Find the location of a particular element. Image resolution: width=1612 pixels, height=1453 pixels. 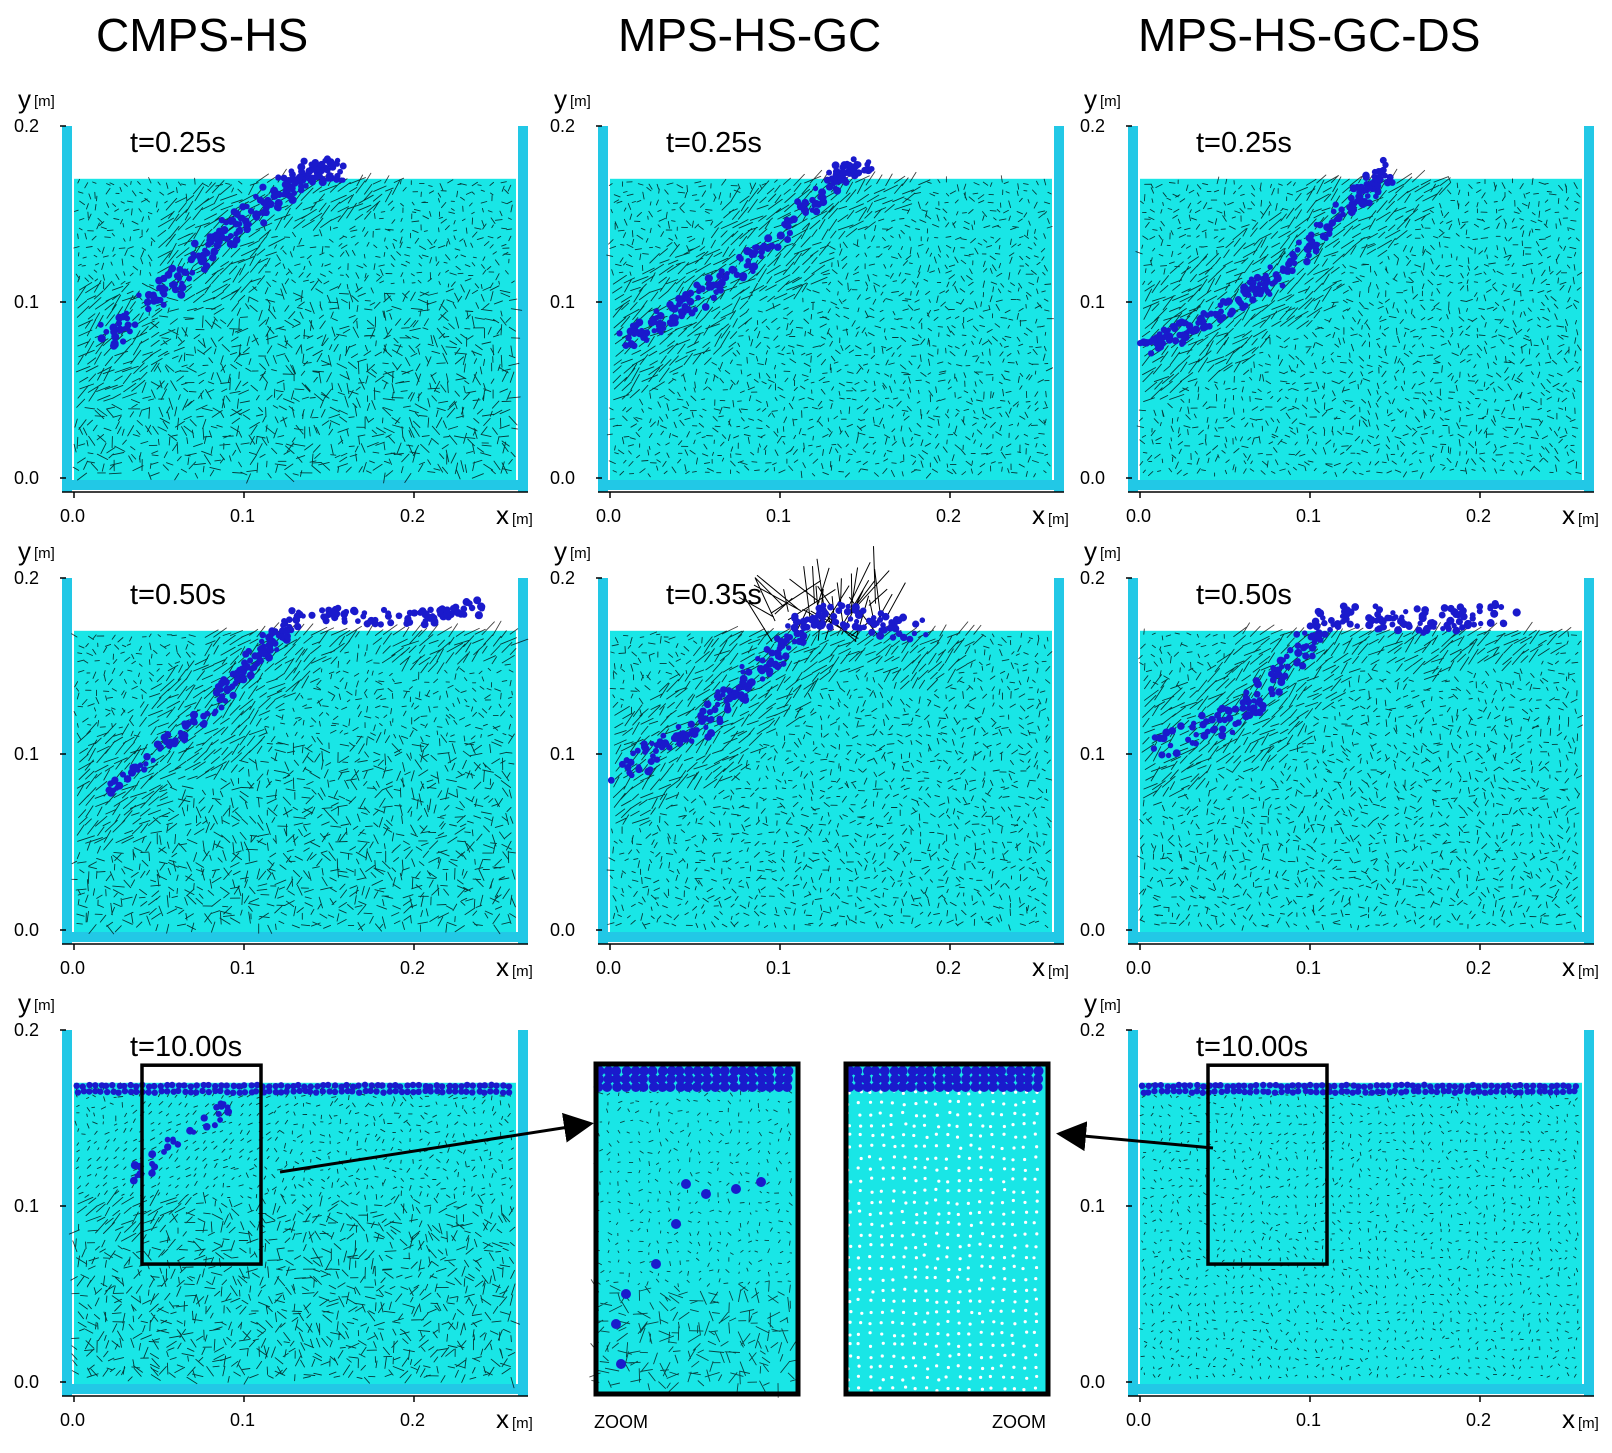

y-tick-label: 0.1 is located at coordinates (26, 1206).